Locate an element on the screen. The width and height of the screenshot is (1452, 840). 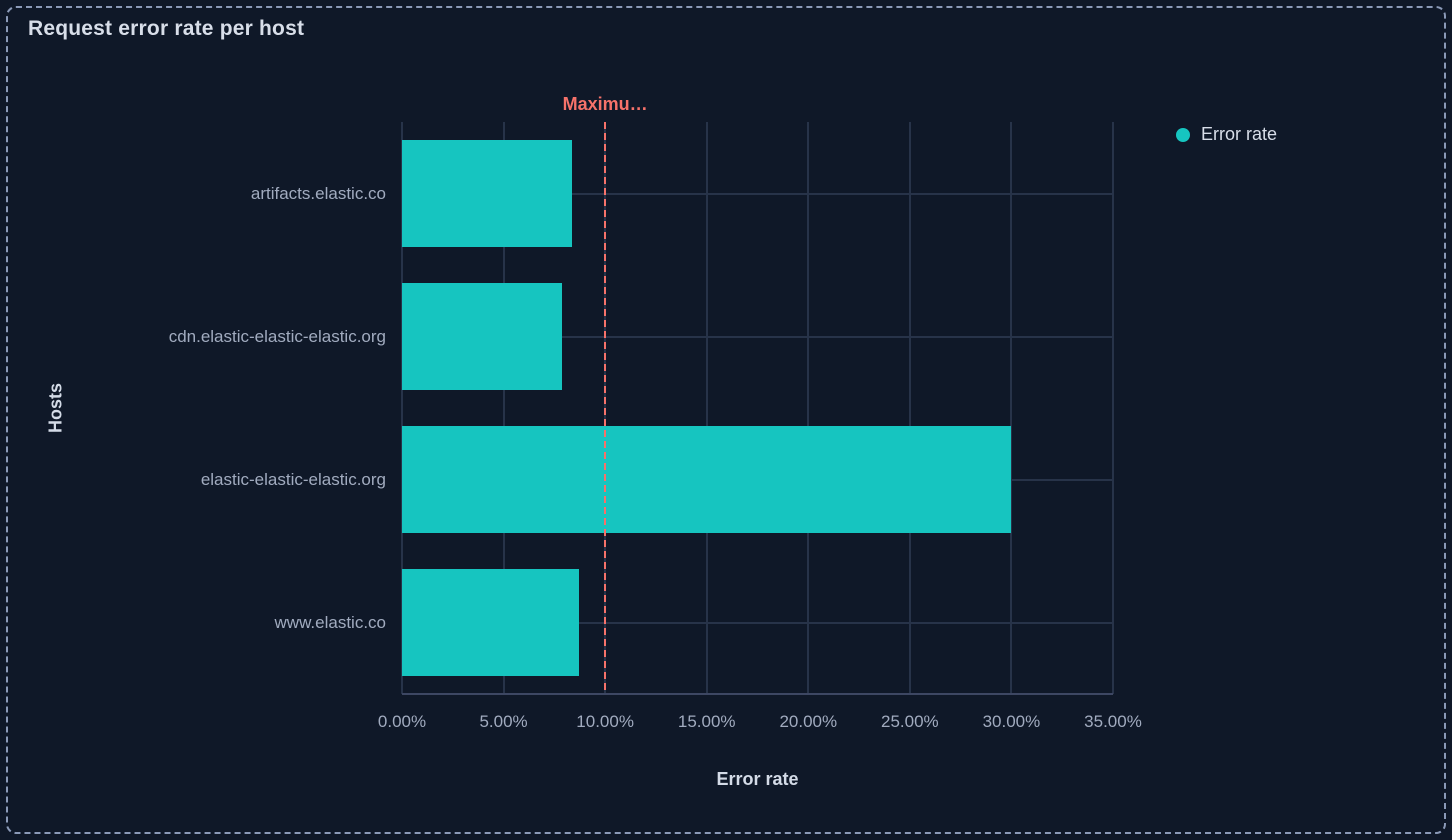
legend: Error rate is located at coordinates (1226, 134).